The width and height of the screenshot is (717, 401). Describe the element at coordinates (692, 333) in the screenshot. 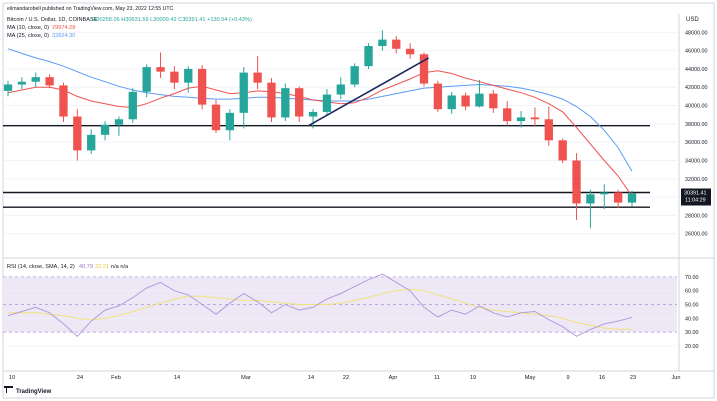

I see `rsi-tick-label: 30.00` at that location.